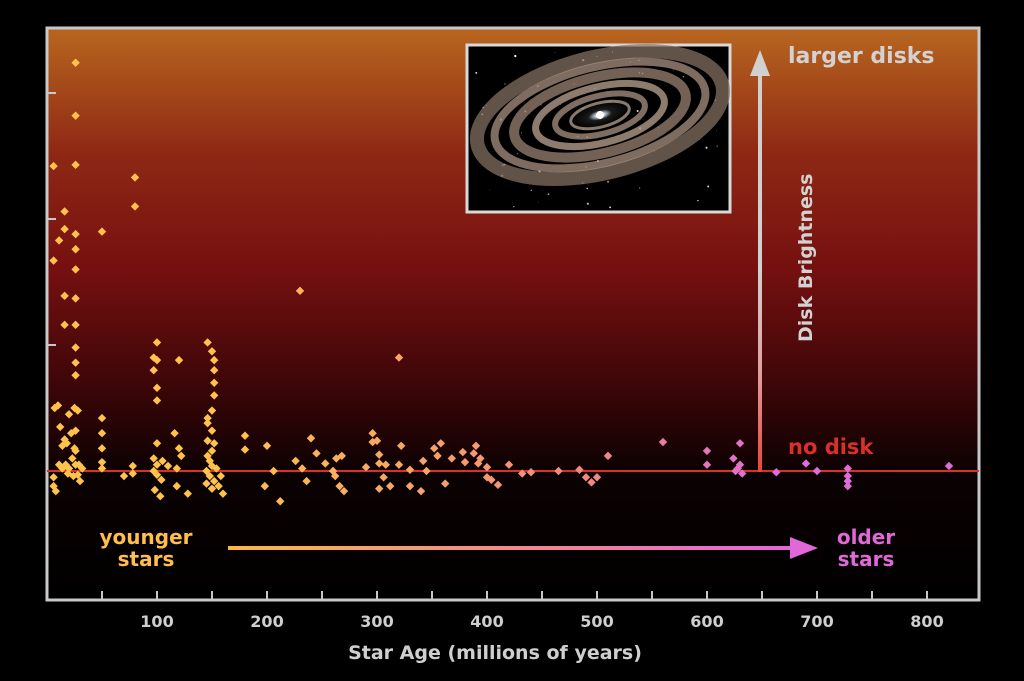 The height and width of the screenshot is (681, 1024). What do you see at coordinates (866, 537) in the screenshot?
I see `older-stars-label-line1: older` at bounding box center [866, 537].